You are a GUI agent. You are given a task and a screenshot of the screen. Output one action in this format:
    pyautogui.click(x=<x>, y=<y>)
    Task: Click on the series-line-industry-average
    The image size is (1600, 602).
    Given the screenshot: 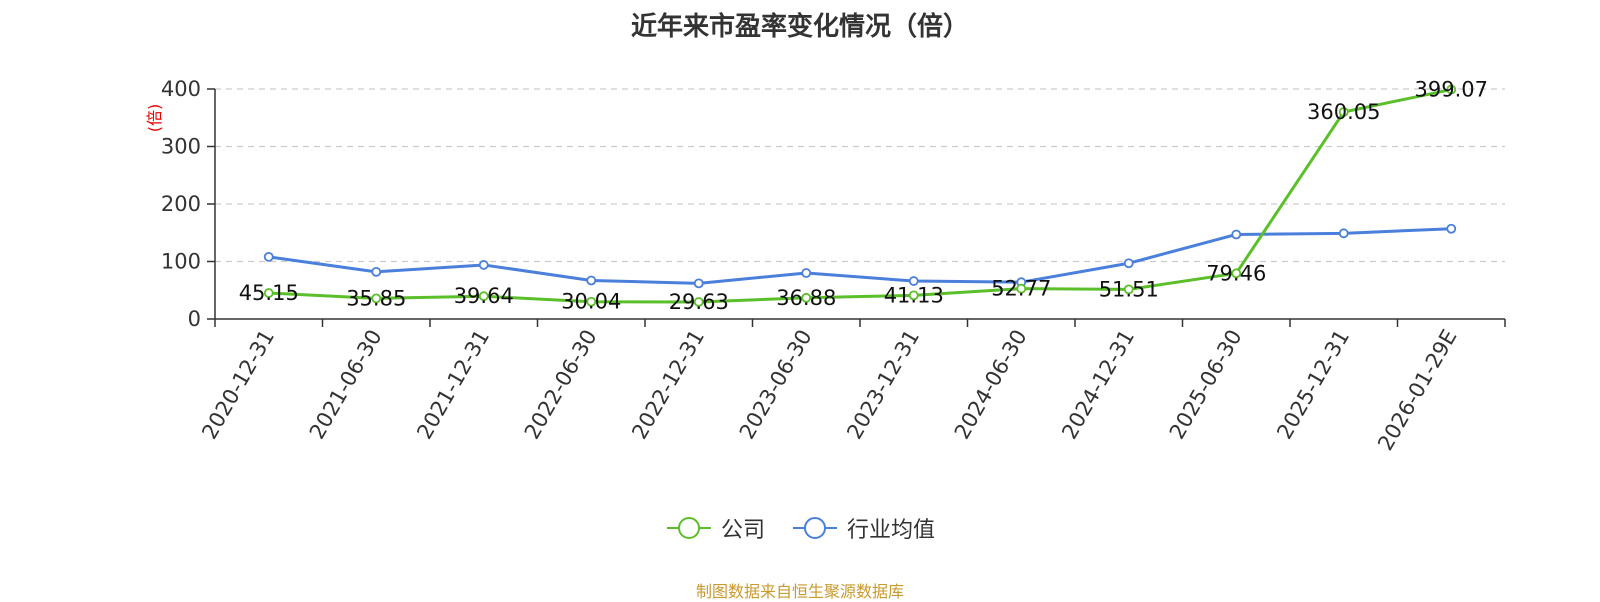 What is the action you would take?
    pyautogui.click(x=860, y=256)
    